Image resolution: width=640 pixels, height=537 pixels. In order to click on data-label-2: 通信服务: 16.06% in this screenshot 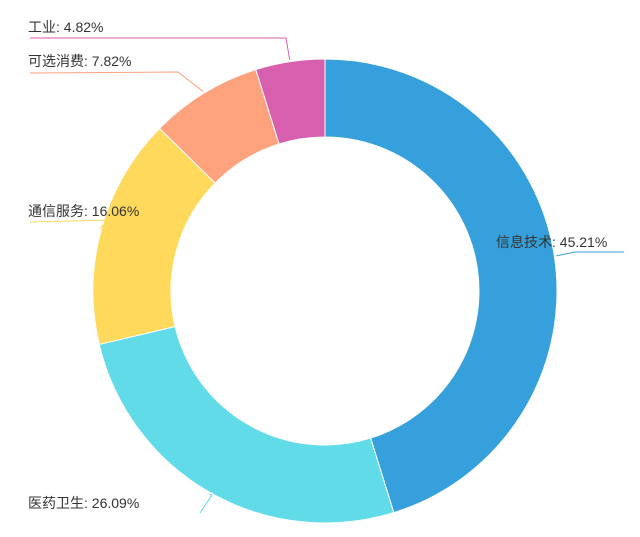, I will do `click(83, 211)`.